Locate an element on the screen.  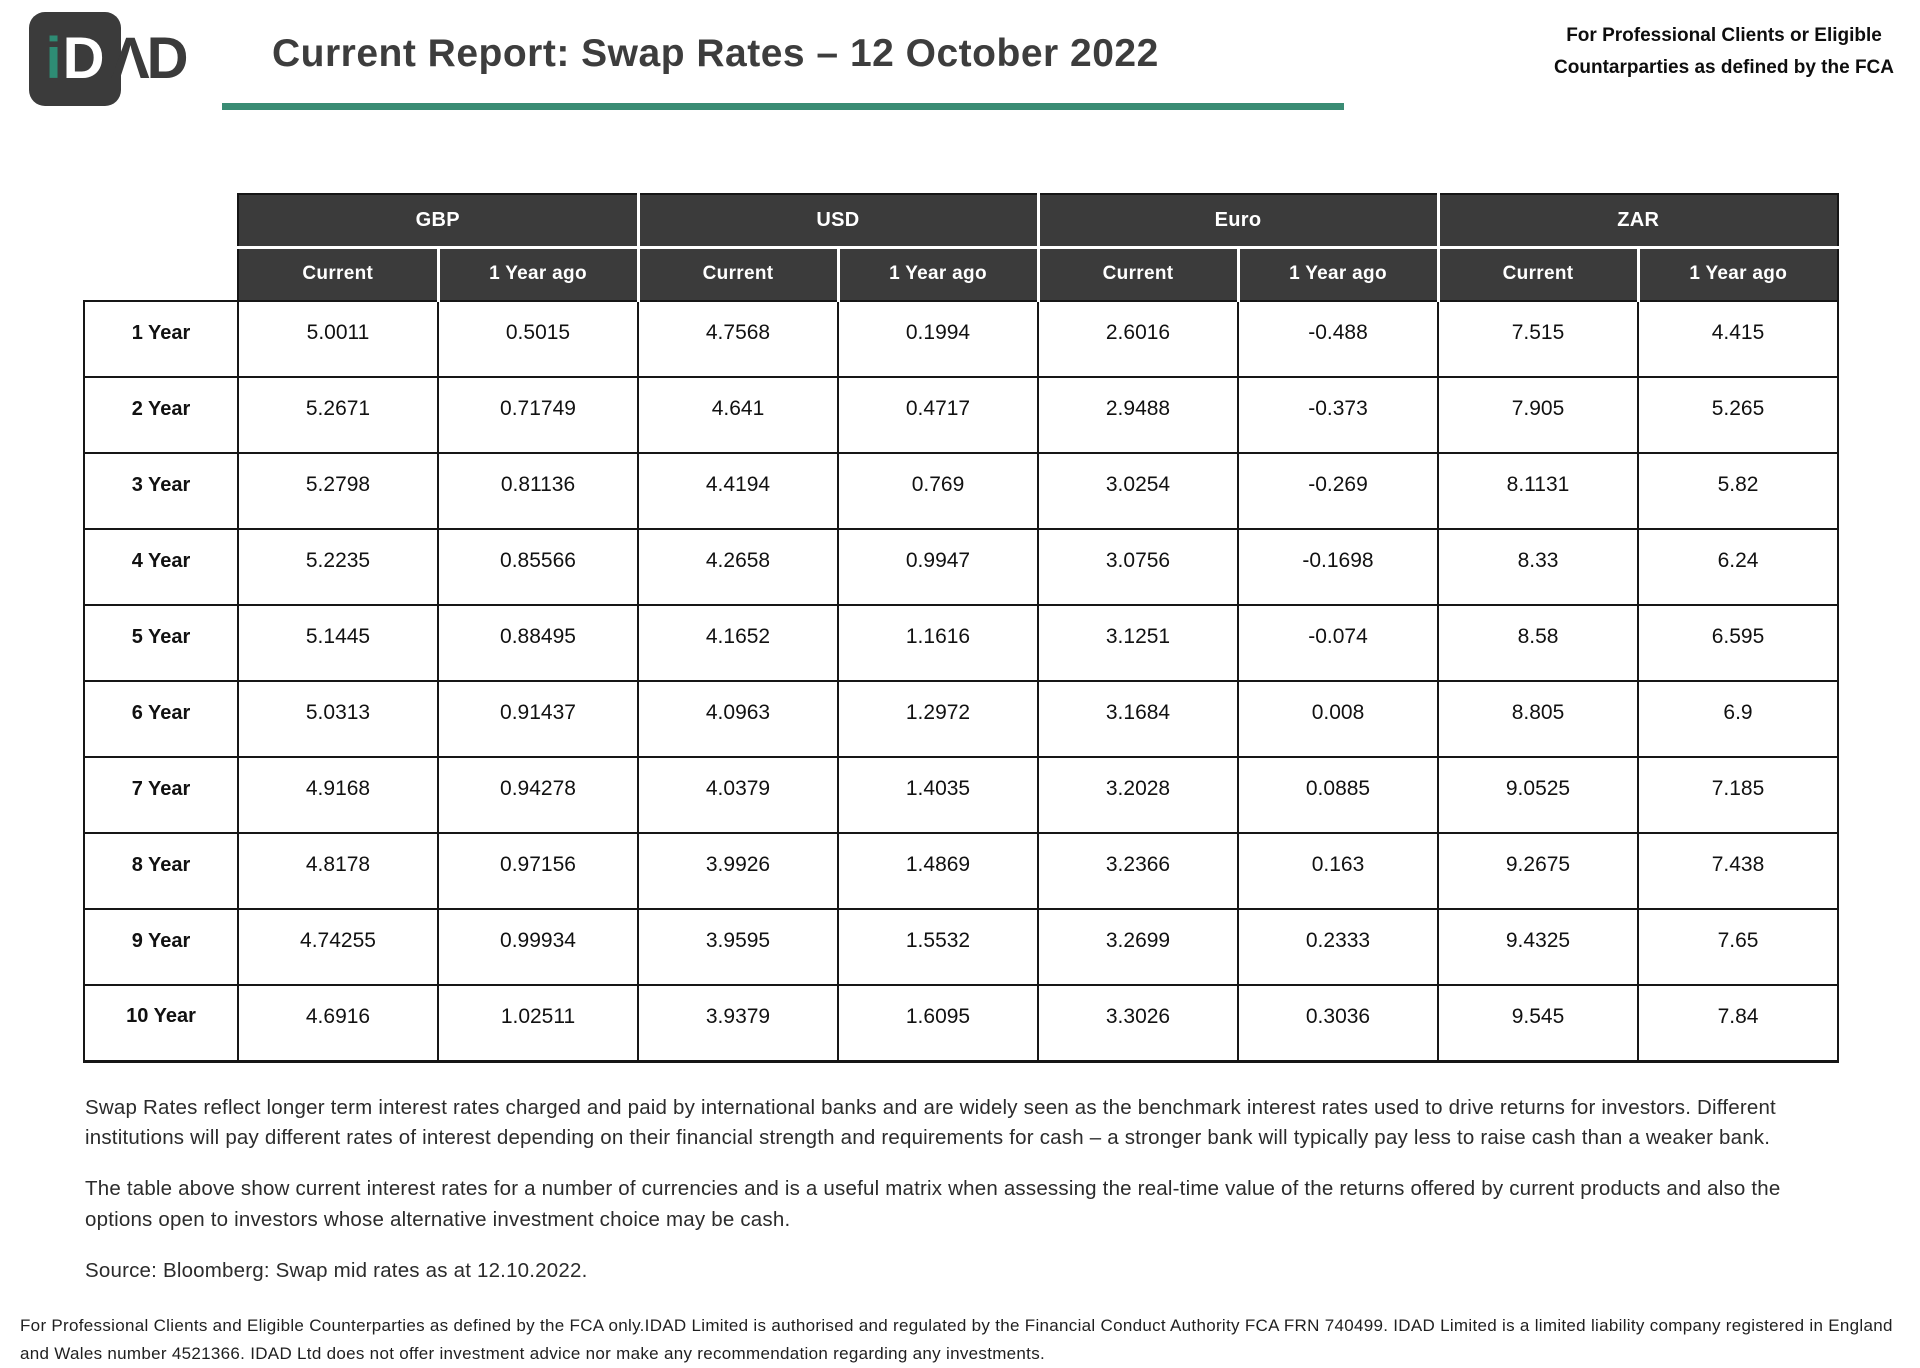
rate-cell: 4.415 is located at coordinates (1738, 339).